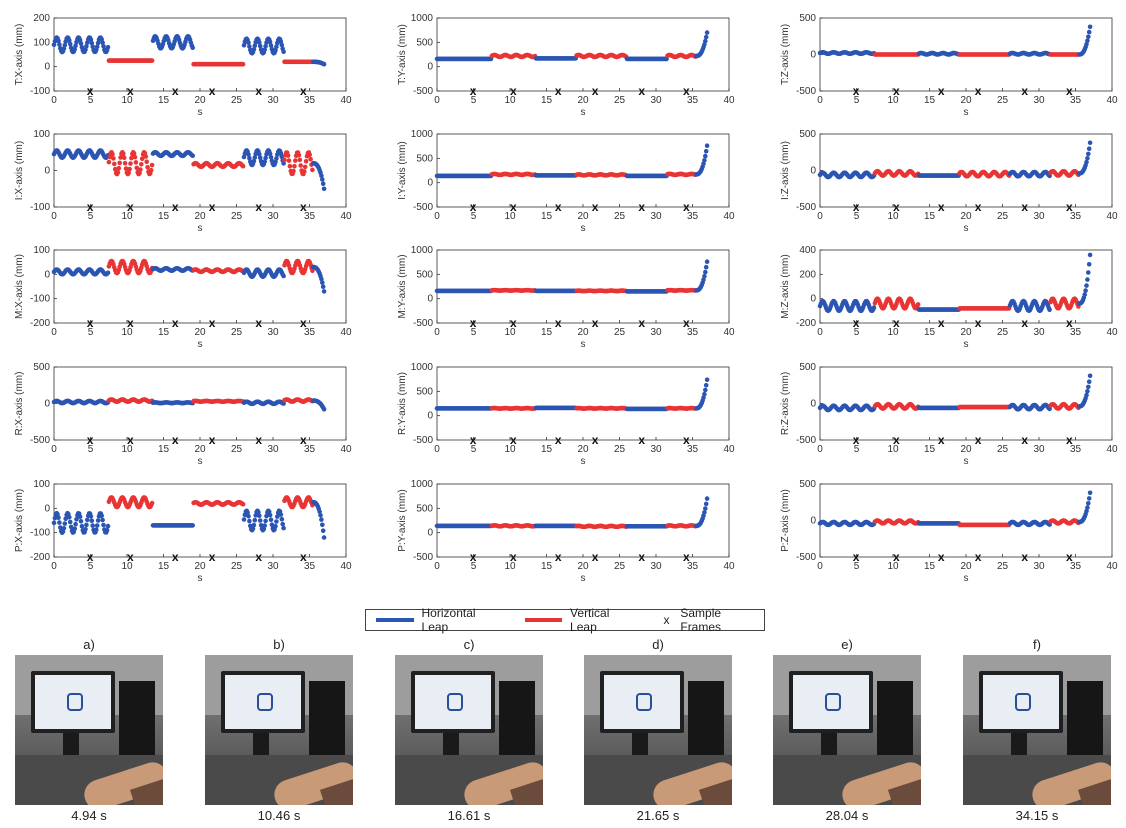 The height and width of the screenshot is (828, 1126). Describe the element at coordinates (424, 508) in the screenshot. I see `y-tick-label: 500` at that location.